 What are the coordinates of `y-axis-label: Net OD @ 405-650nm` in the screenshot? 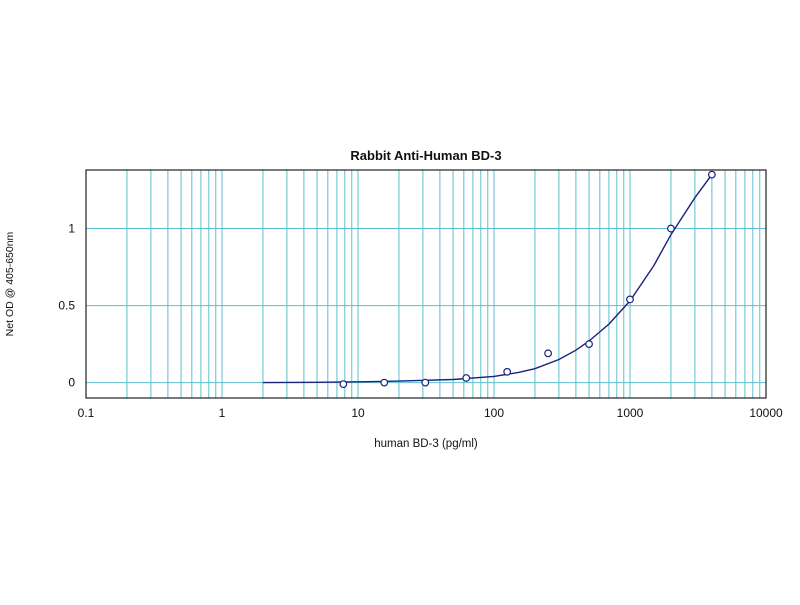 It's located at (10, 283).